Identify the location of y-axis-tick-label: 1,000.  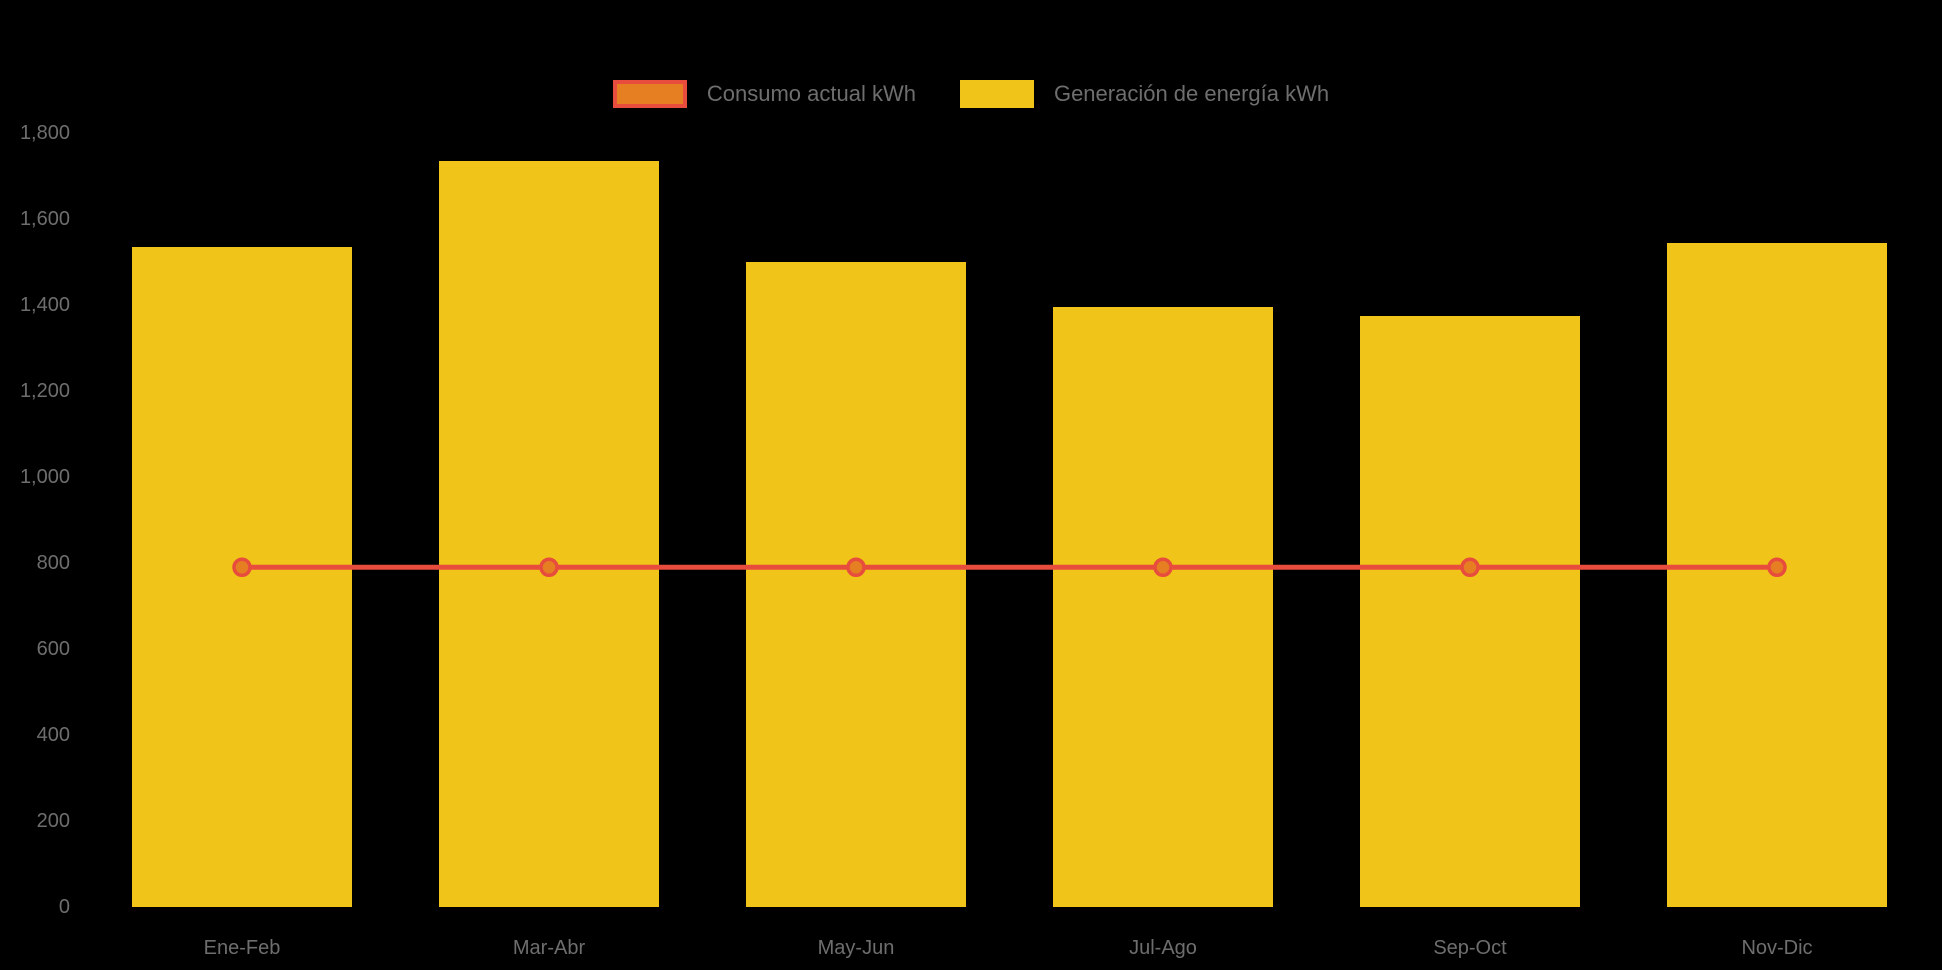
(44, 477).